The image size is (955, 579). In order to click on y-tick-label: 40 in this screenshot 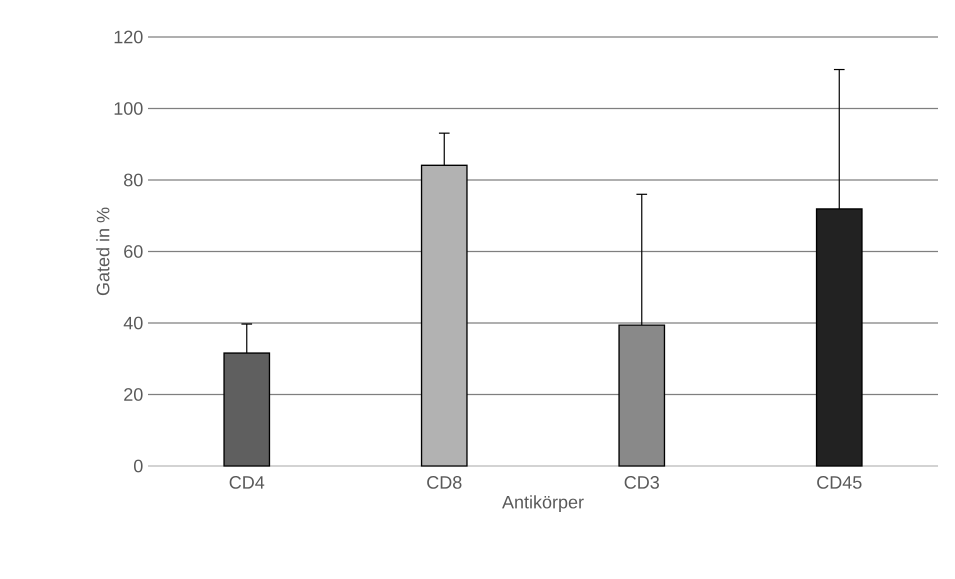, I will do `click(133, 323)`.